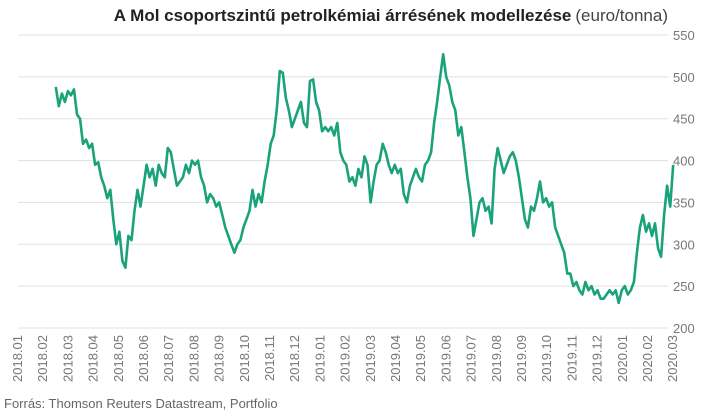 Image resolution: width=718 pixels, height=420 pixels. Describe the element at coordinates (521, 358) in the screenshot. I see `x-tick-label: 2019.09` at that location.